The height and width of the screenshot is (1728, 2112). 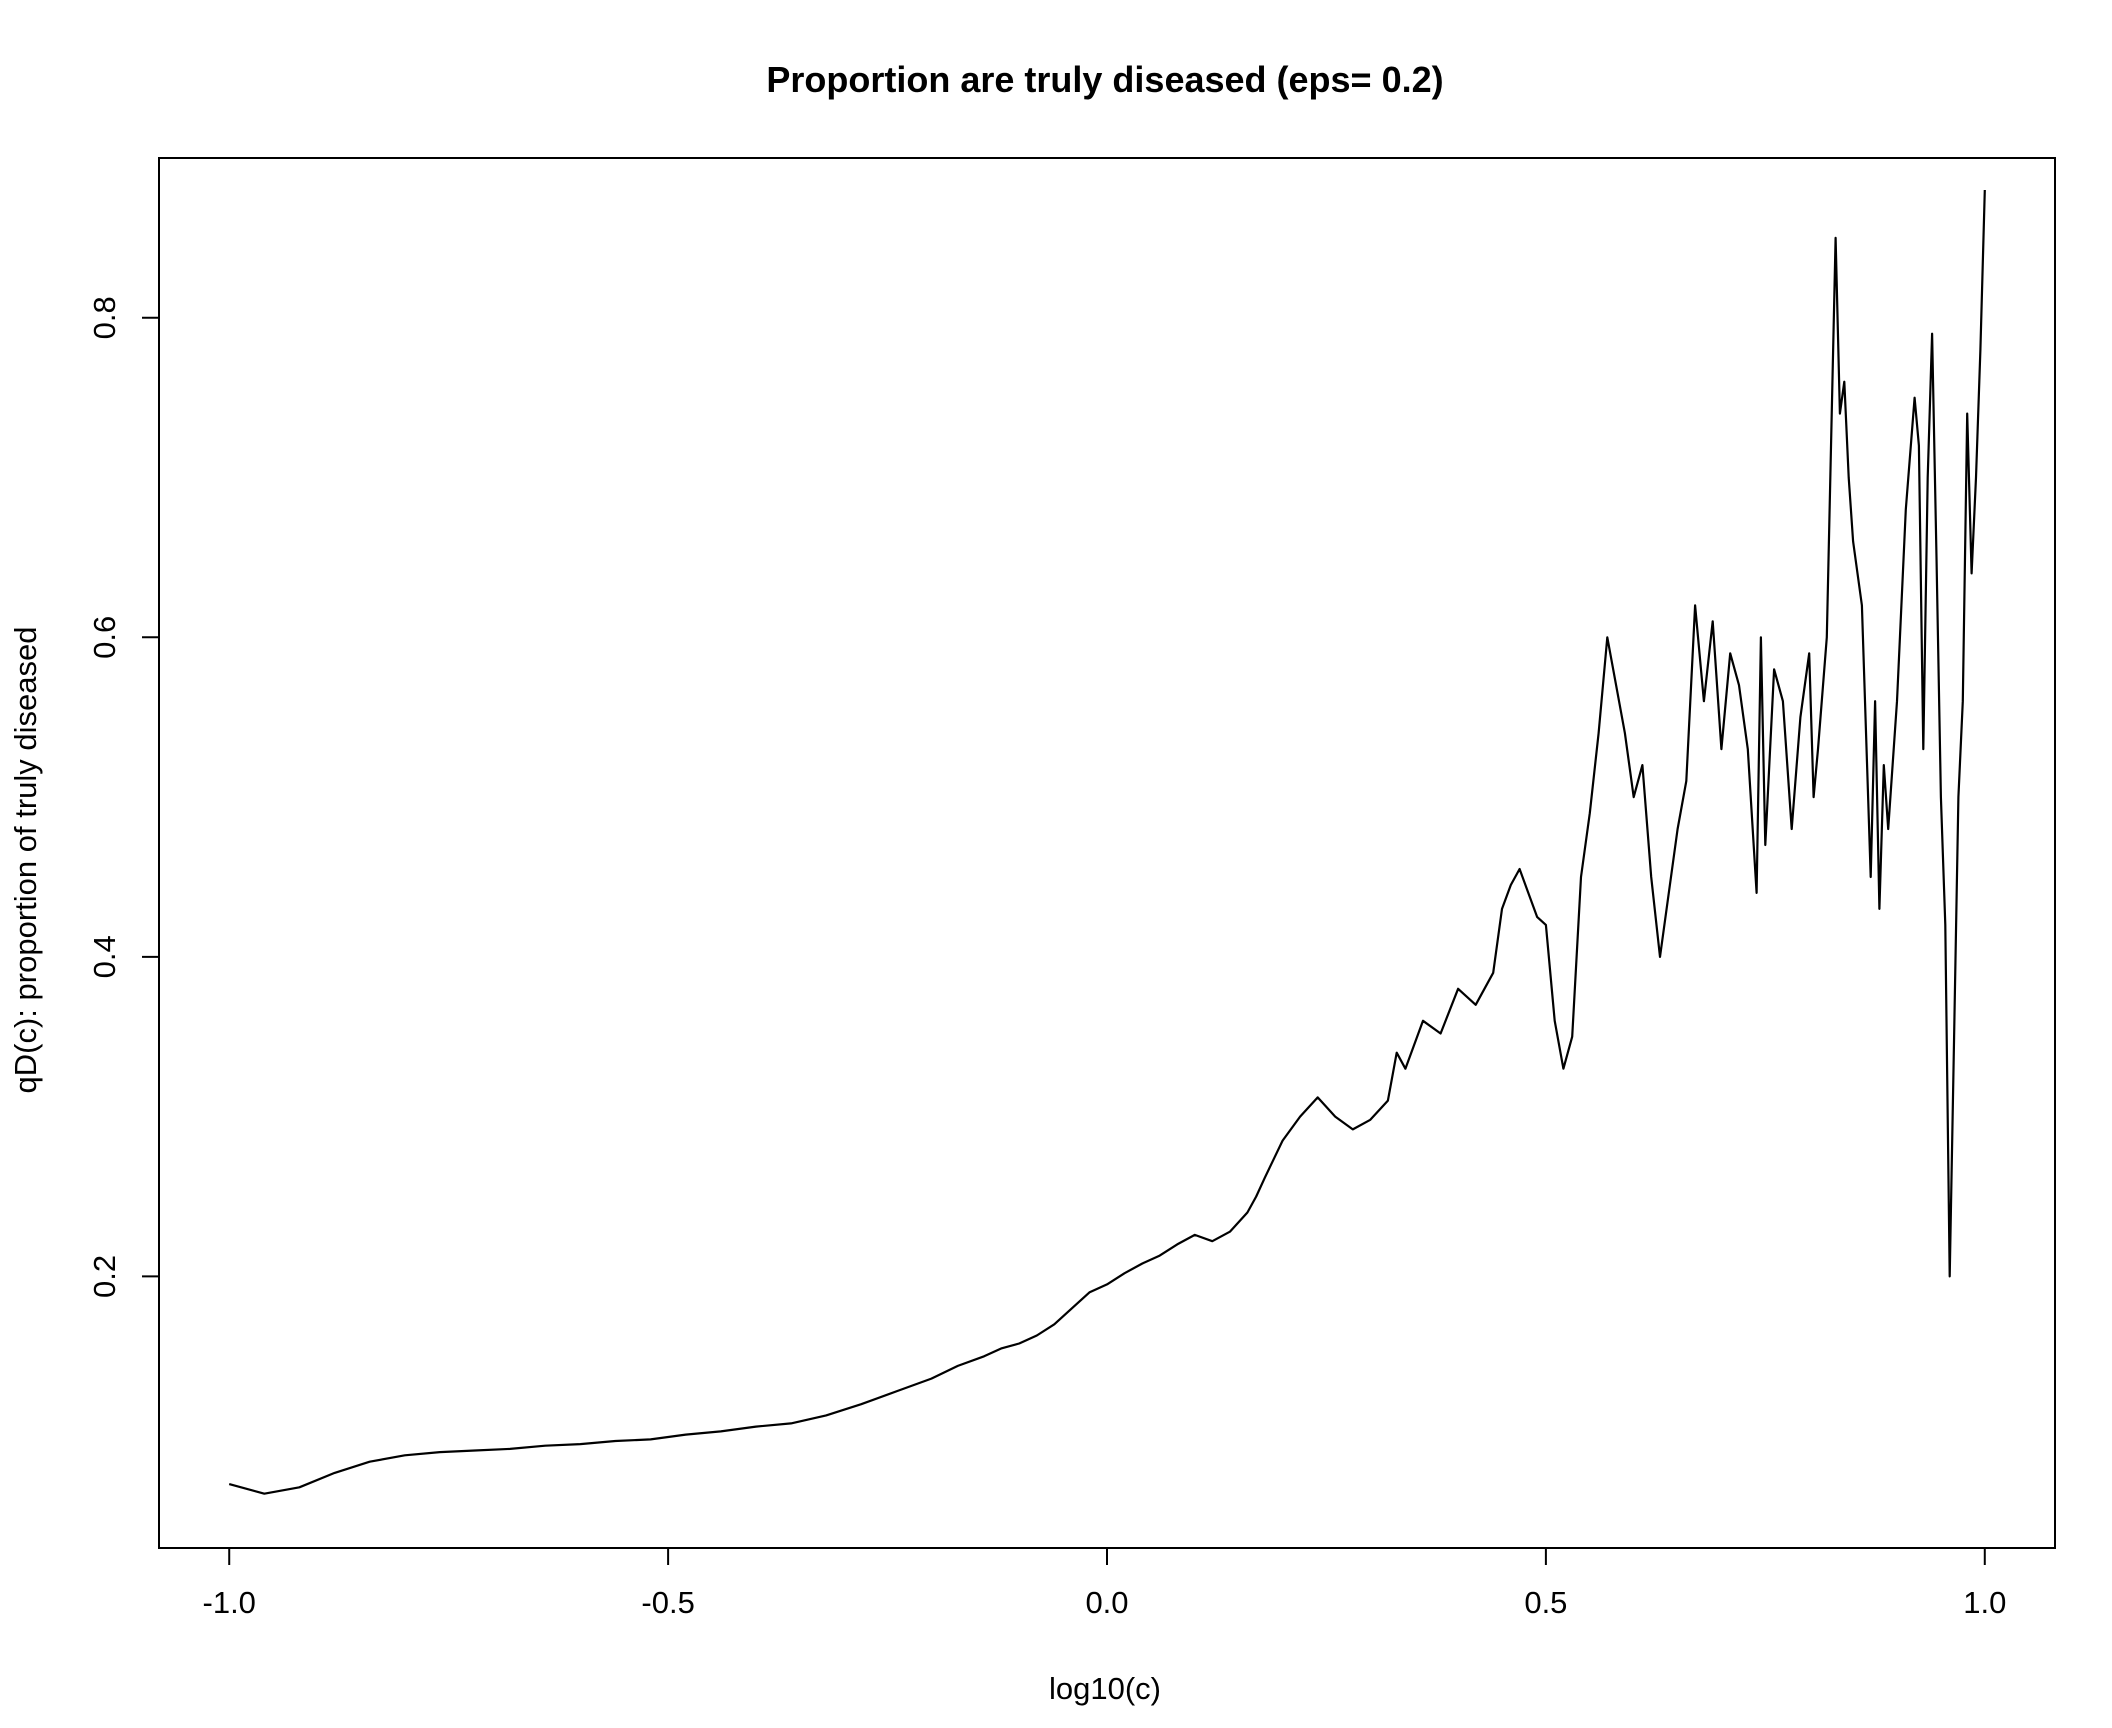 I want to click on y-tick-label: 0.4, so click(x=104, y=956).